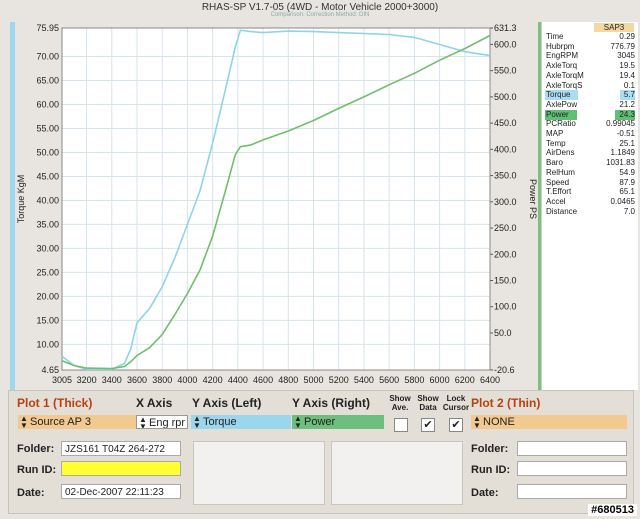 Image resolution: width=640 pixels, height=519 pixels. Describe the element at coordinates (558, 182) in the screenshot. I see `stat-key: Speed` at that location.